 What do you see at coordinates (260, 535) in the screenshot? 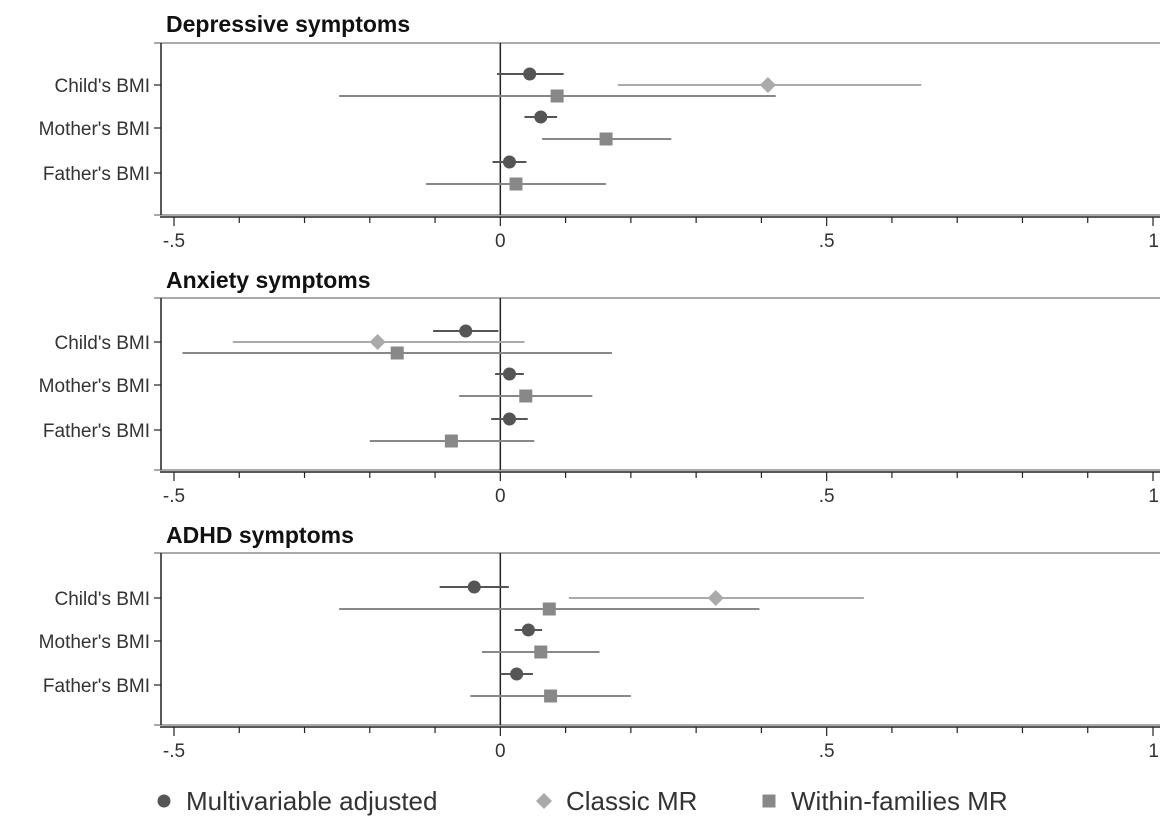
I see `panel-title: ADHD symptoms` at bounding box center [260, 535].